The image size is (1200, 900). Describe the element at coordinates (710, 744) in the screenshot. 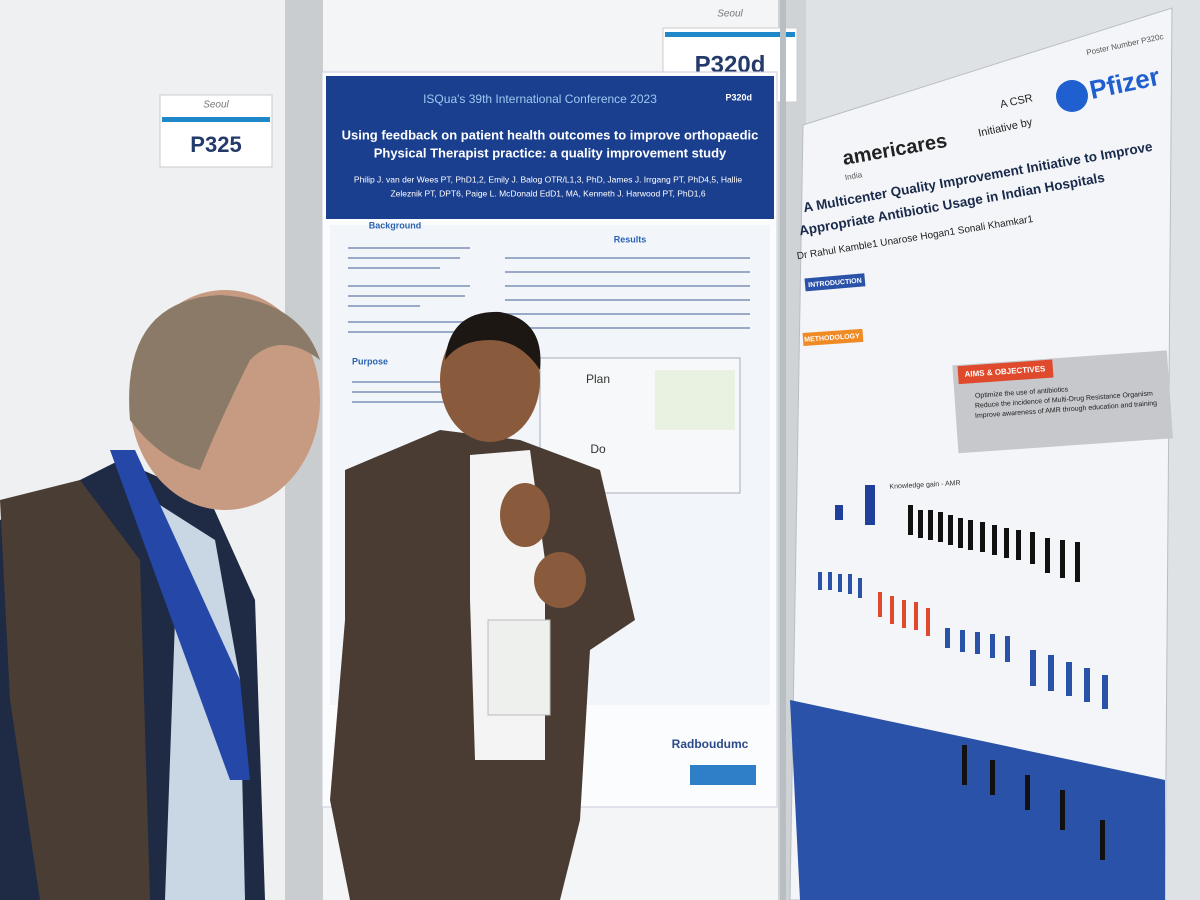

I see `institution: Radboudumc` at that location.